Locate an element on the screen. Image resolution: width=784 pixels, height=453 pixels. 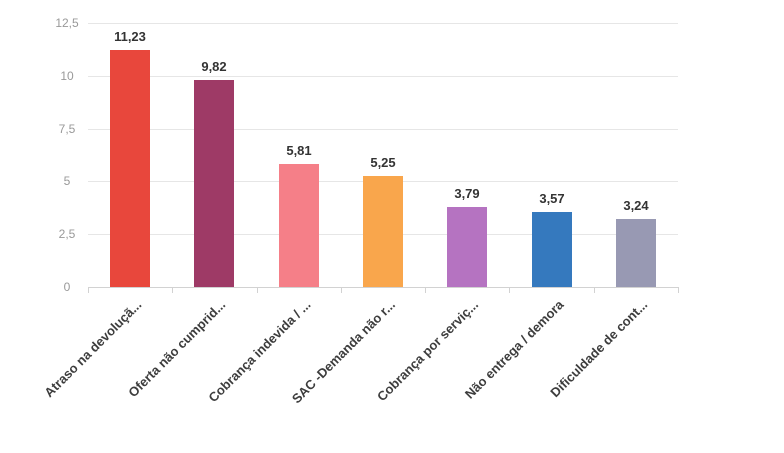
bar-value-label: 5,81 is located at coordinates (299, 150).